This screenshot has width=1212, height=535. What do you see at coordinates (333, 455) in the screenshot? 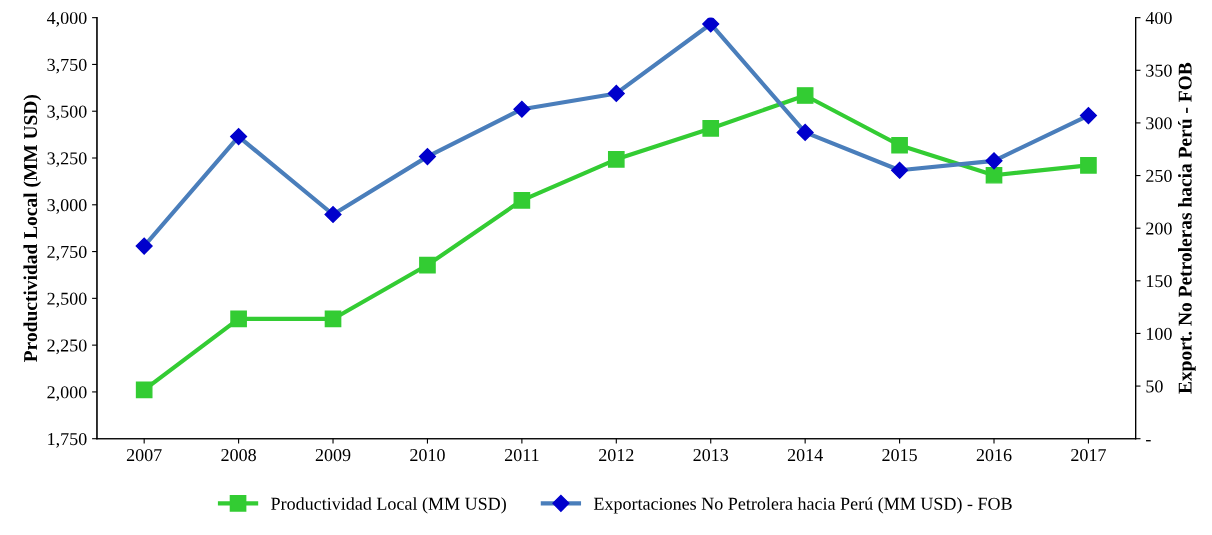
I see `x-tick-label: 2009` at bounding box center [333, 455].